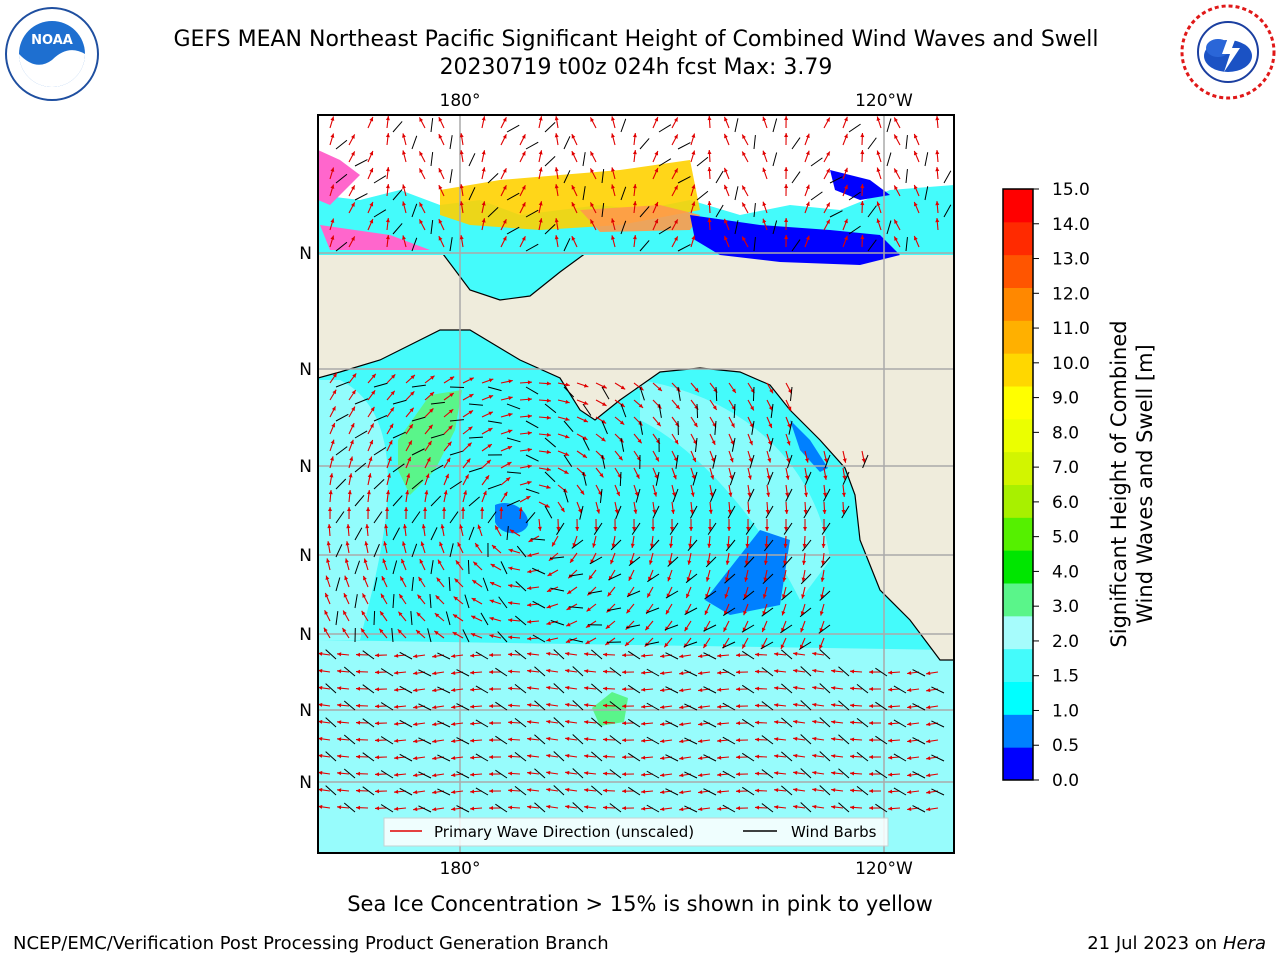 The image size is (1280, 960). Describe the element at coordinates (884, 101) in the screenshot. I see `top-lon-label-120w: 120°W` at that location.